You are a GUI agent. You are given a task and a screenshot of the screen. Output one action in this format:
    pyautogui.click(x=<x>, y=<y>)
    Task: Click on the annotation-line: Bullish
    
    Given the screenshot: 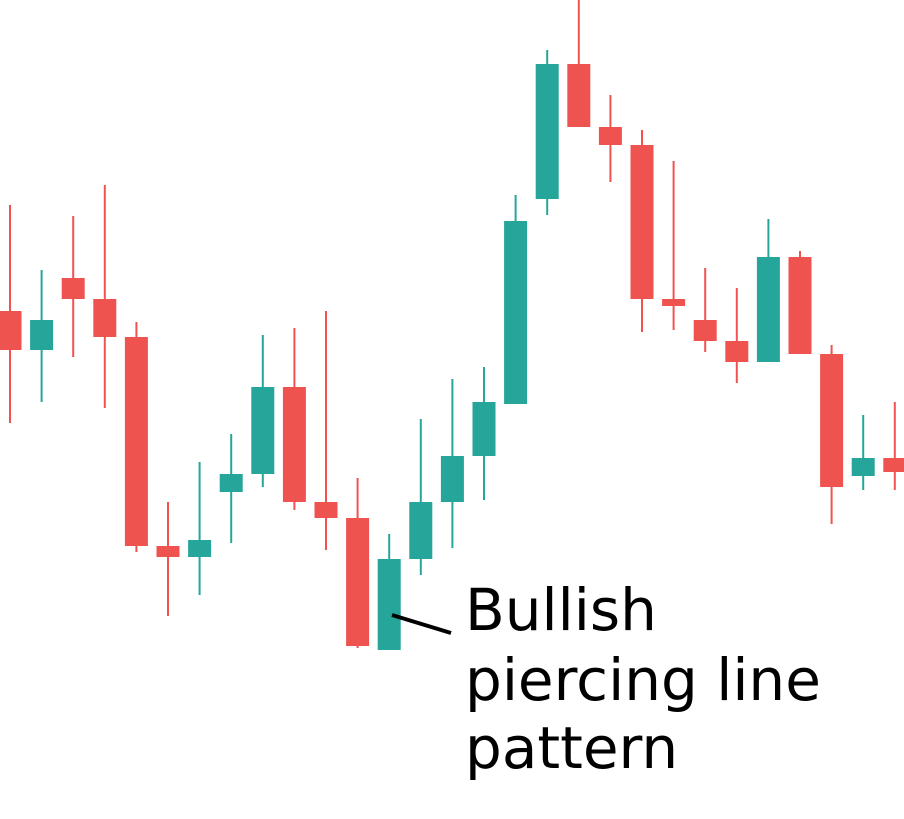 What is the action you would take?
    pyautogui.click(x=561, y=610)
    